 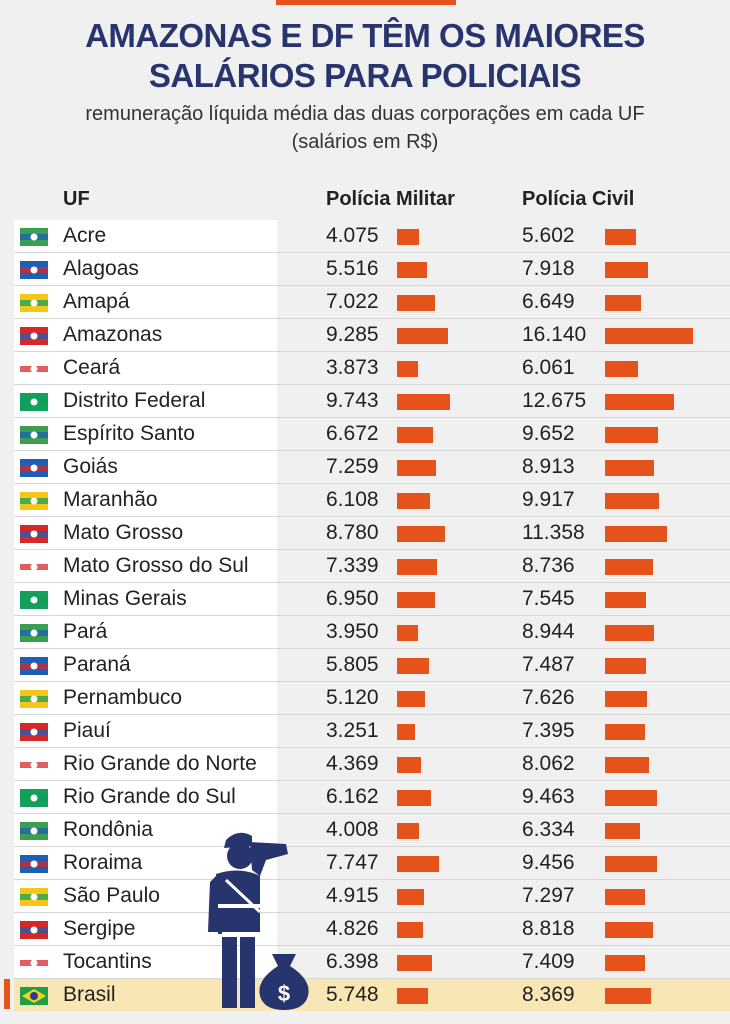 I want to click on table-row: Ceará 3.873 6.061, so click(x=372, y=368).